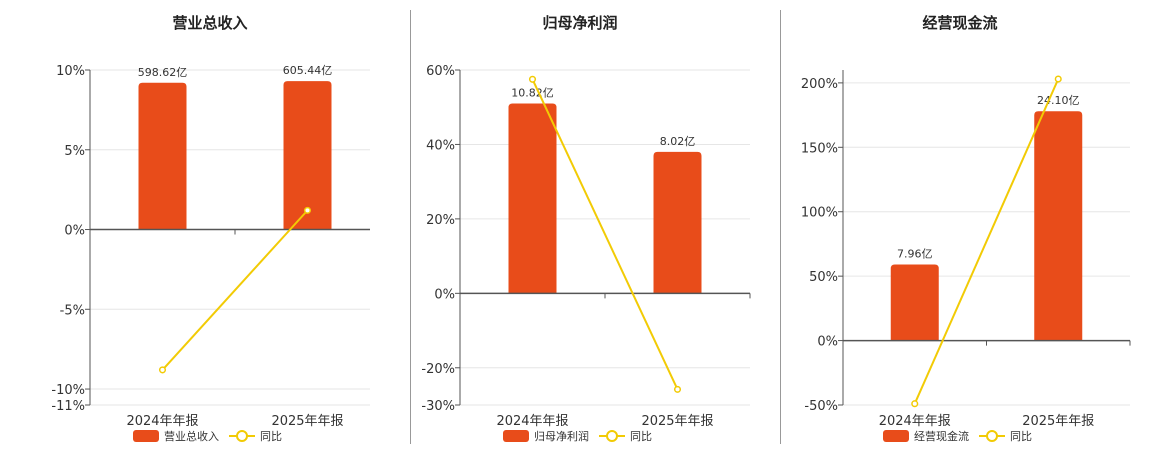  I want to click on chart-title: 经营现金流, so click(959, 23).